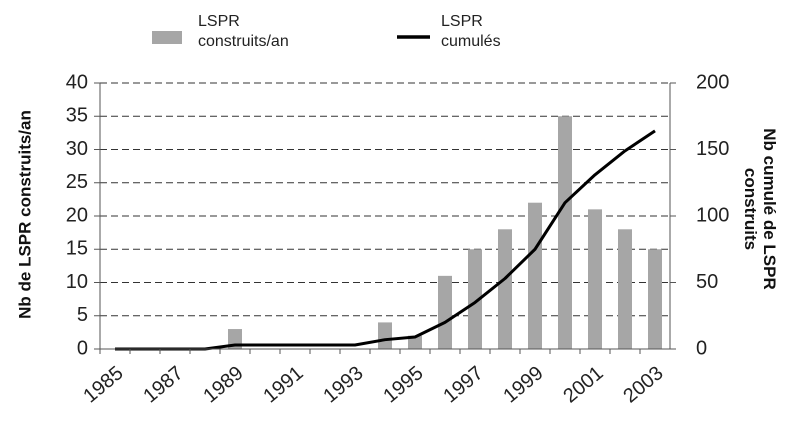  I want to click on y-tick-label: 10, so click(77, 282).